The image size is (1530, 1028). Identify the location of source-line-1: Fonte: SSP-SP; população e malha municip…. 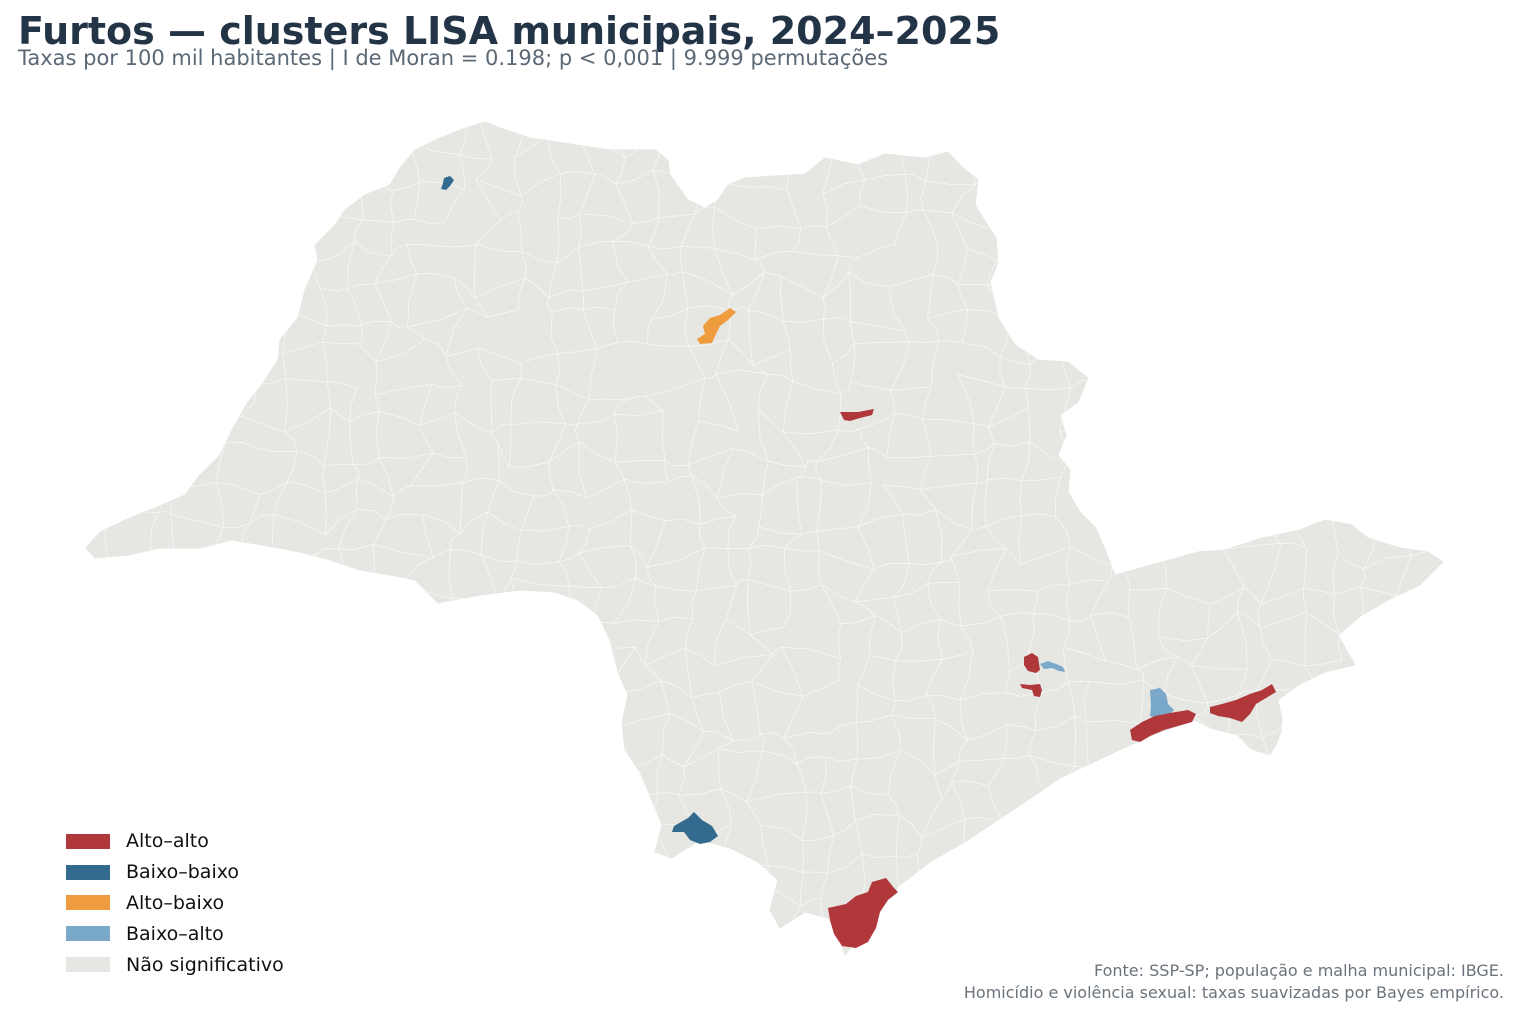
(1298, 970).